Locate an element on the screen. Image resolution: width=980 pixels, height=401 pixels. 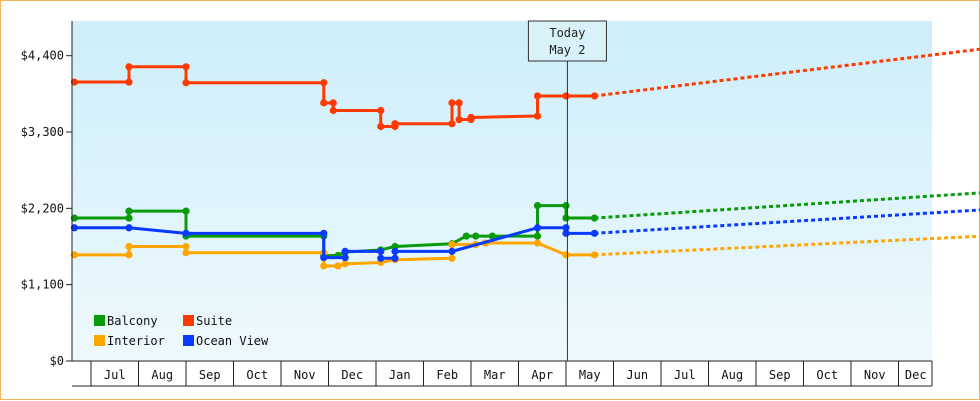
today-date: May 2 is located at coordinates (567, 50).